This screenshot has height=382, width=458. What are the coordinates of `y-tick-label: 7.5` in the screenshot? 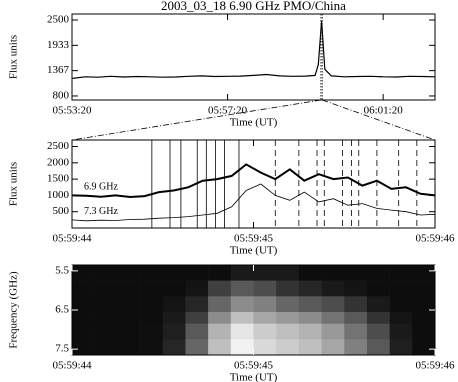 It's located at (62, 349).